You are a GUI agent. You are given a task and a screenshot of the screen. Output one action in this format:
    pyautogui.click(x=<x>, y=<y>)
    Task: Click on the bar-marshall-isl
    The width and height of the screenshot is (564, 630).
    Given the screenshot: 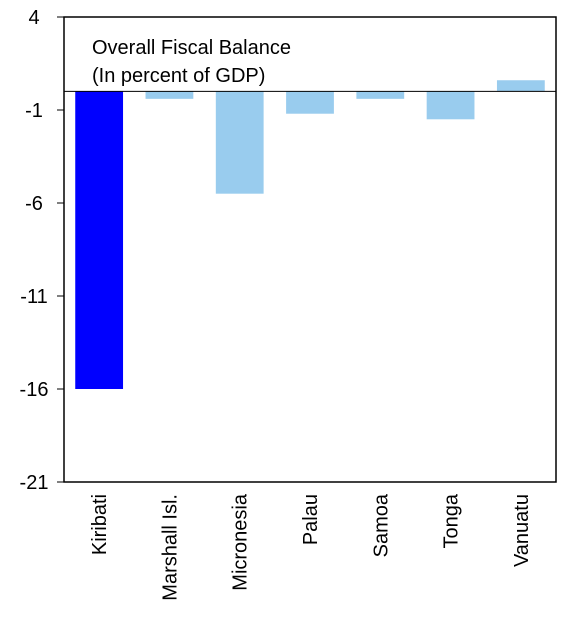 What is the action you would take?
    pyautogui.click(x=169, y=95)
    